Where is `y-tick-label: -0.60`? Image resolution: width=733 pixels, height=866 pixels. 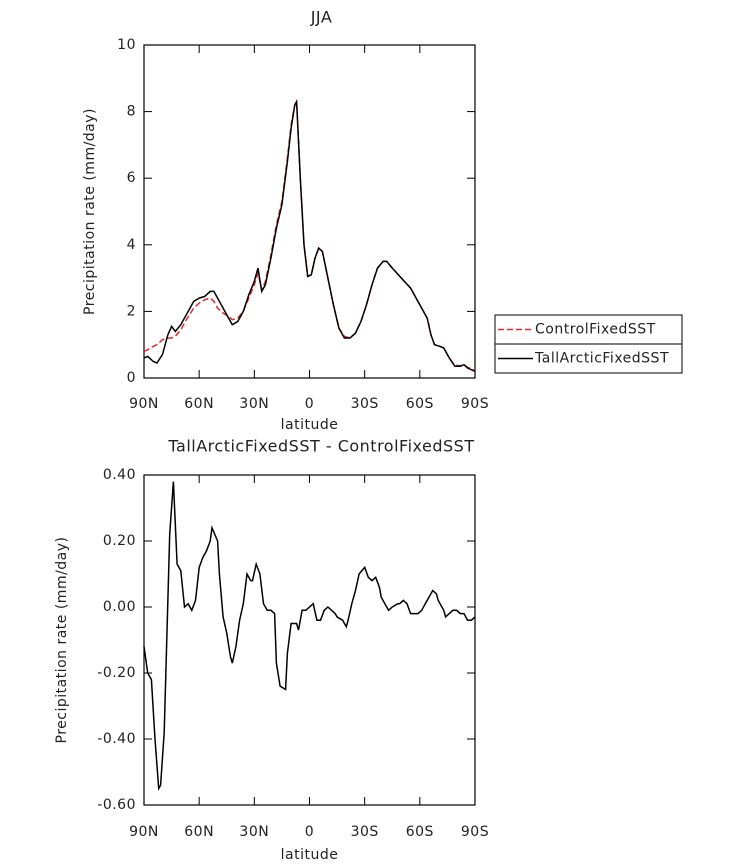
y-tick-label: -0.60 is located at coordinates (116, 805).